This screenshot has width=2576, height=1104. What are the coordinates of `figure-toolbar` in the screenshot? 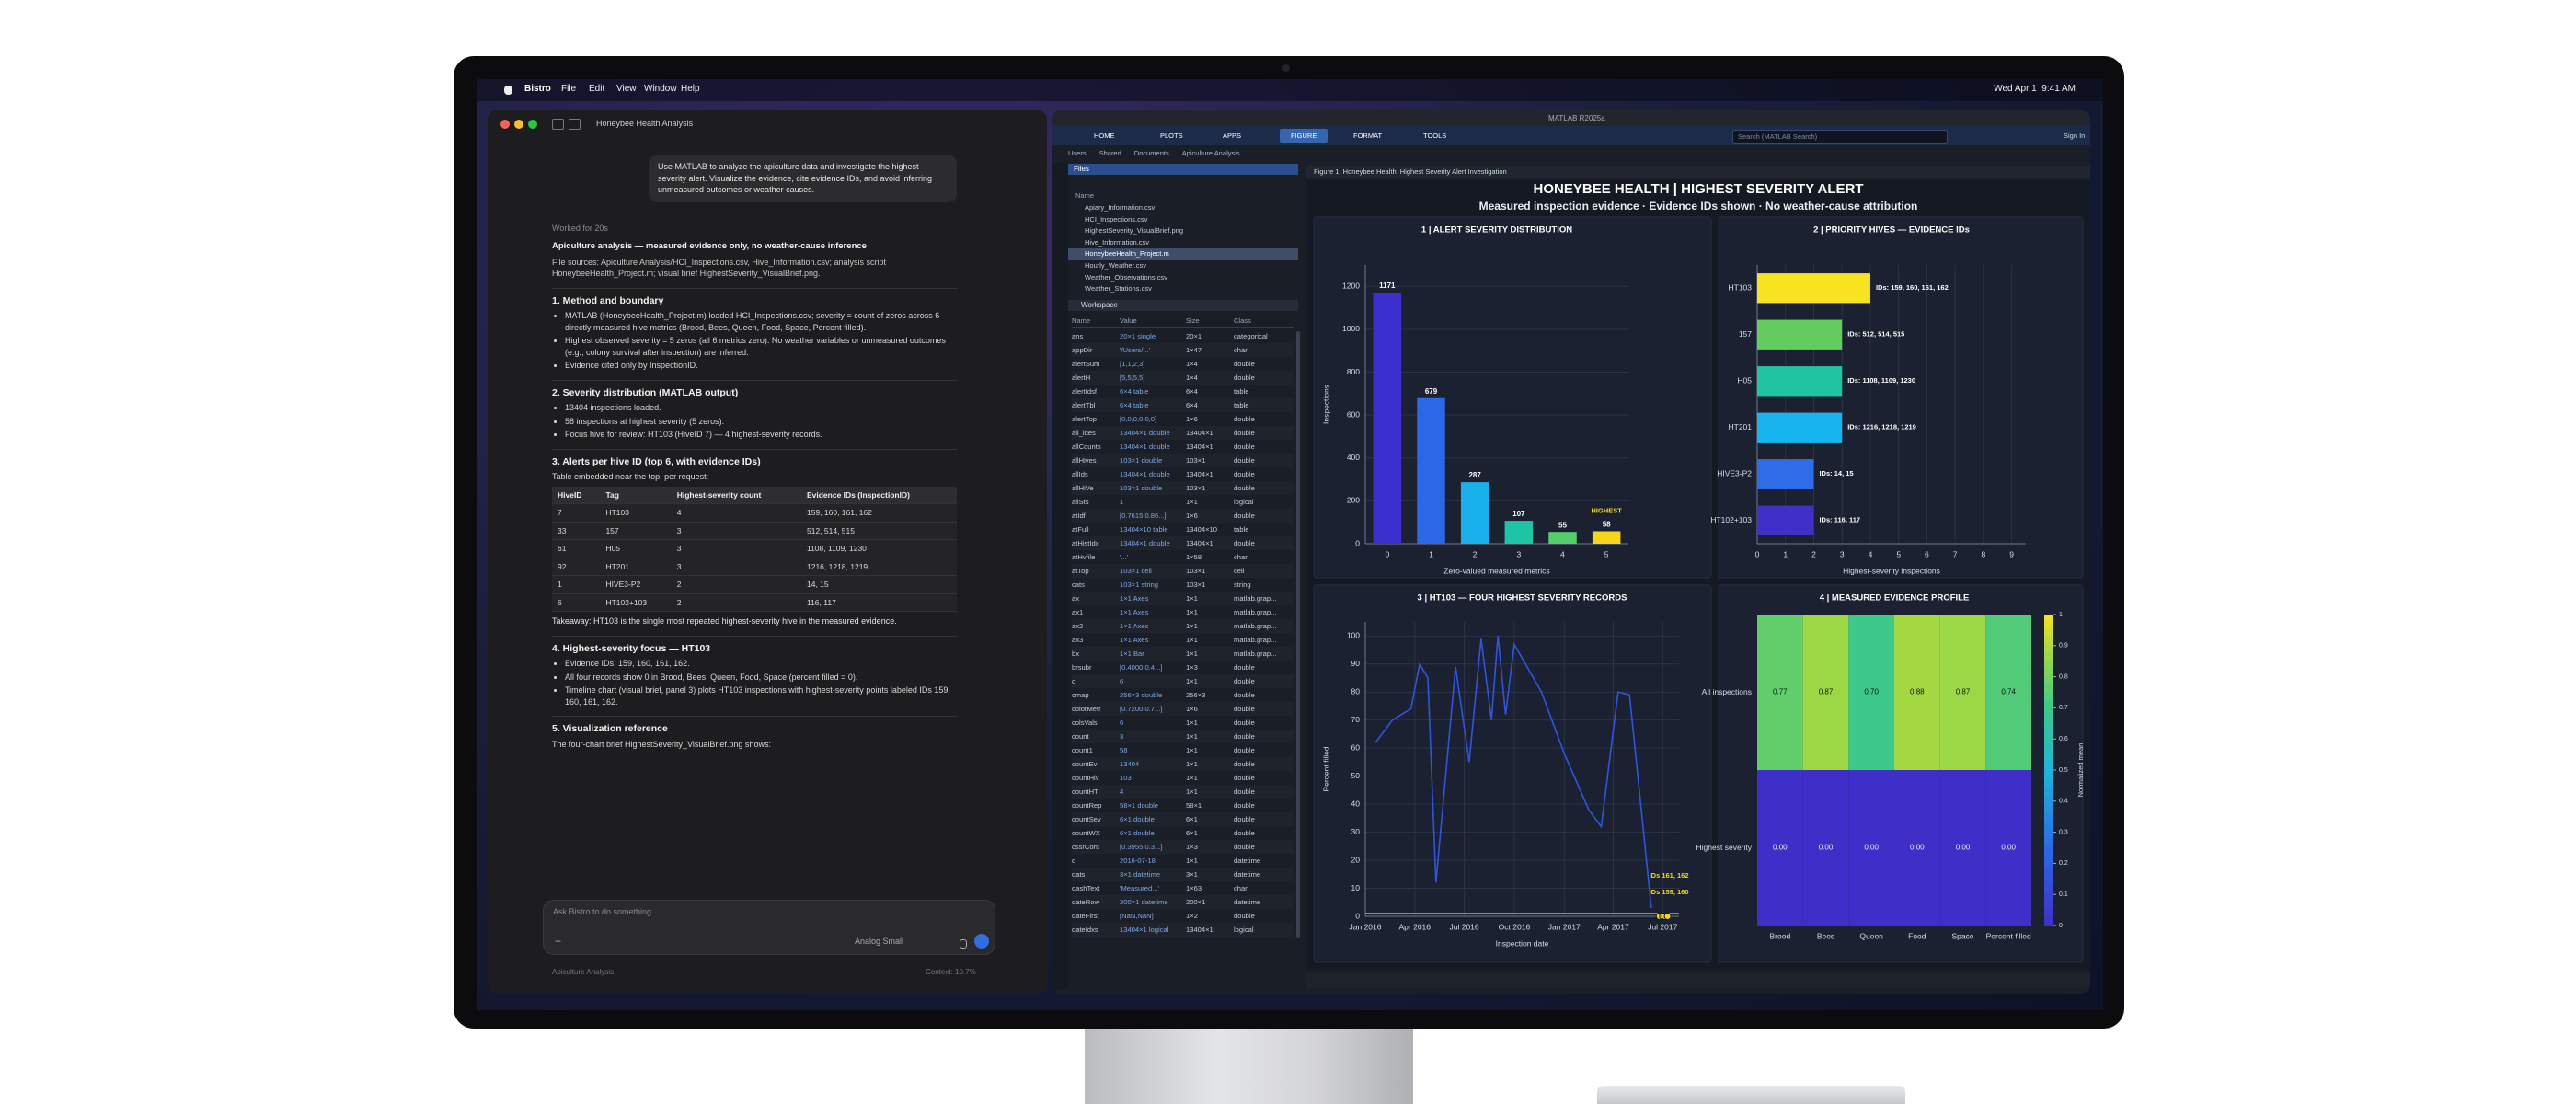 It's located at (1698, 980).